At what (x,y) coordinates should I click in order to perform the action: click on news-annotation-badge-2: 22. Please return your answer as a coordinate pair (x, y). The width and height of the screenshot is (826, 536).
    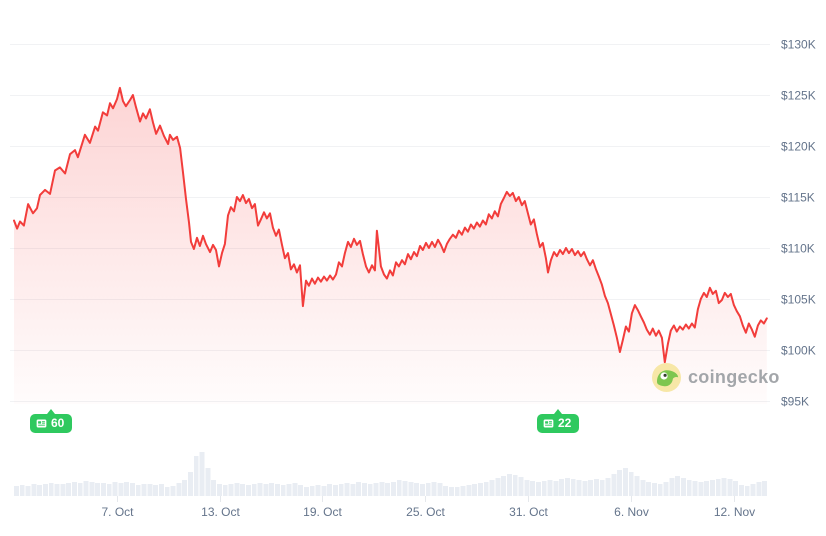
    Looking at the image, I should click on (558, 421).